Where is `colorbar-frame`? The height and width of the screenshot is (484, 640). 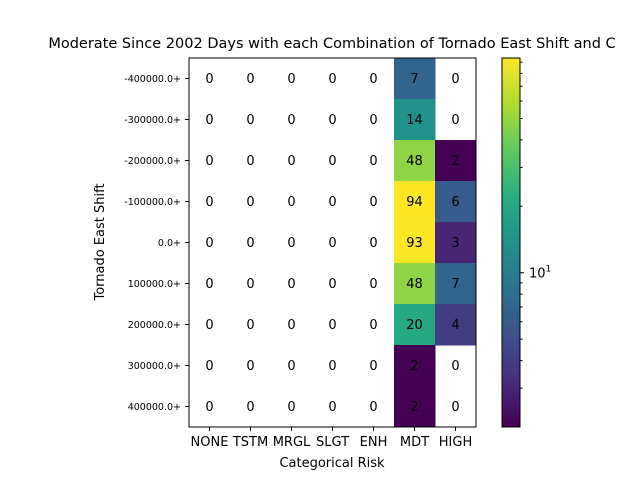 colorbar-frame is located at coordinates (511, 242).